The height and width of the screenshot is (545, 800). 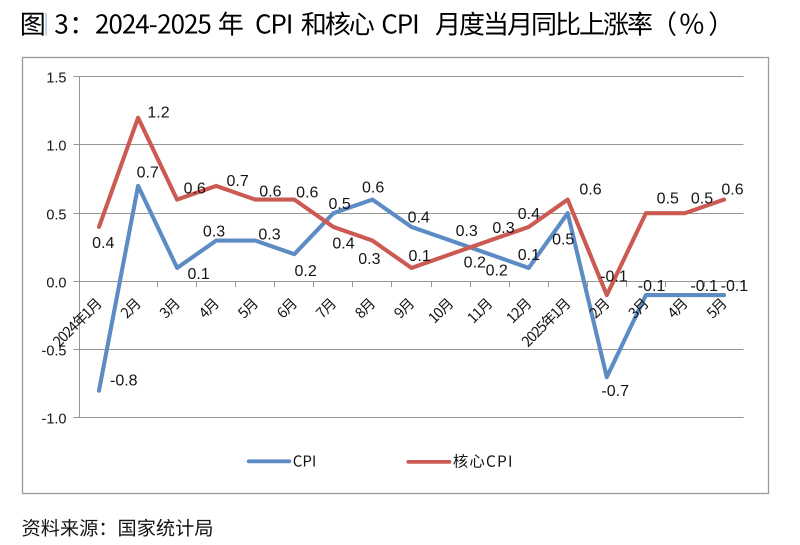 What do you see at coordinates (56, 147) in the screenshot?
I see `svg-text: 1.0` at bounding box center [56, 147].